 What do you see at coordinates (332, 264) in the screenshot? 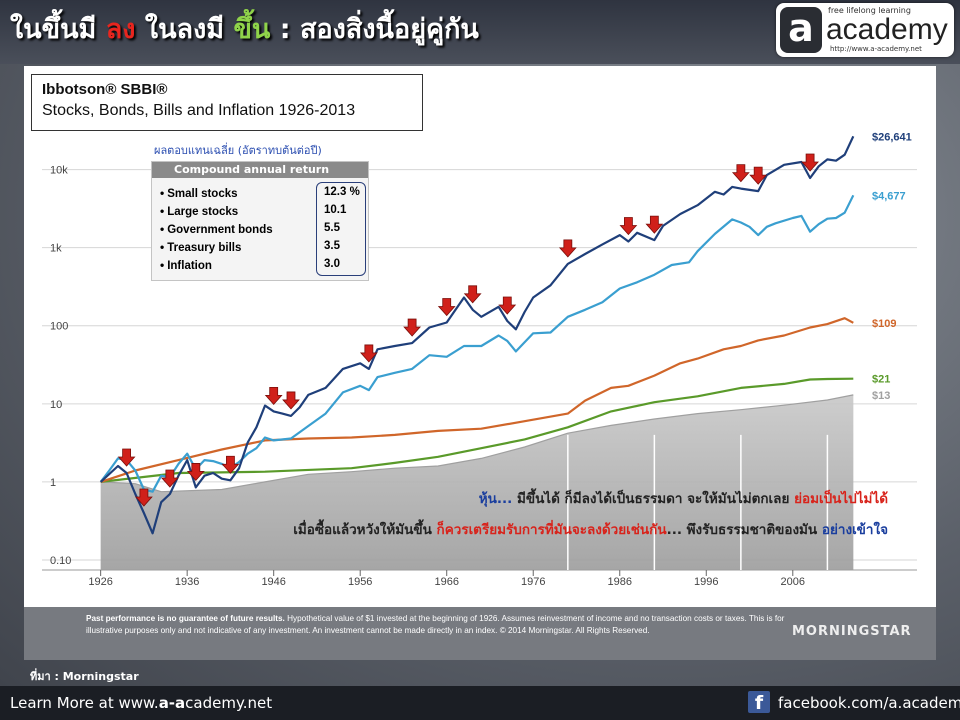
I see `legend-value: 3.0` at bounding box center [332, 264].